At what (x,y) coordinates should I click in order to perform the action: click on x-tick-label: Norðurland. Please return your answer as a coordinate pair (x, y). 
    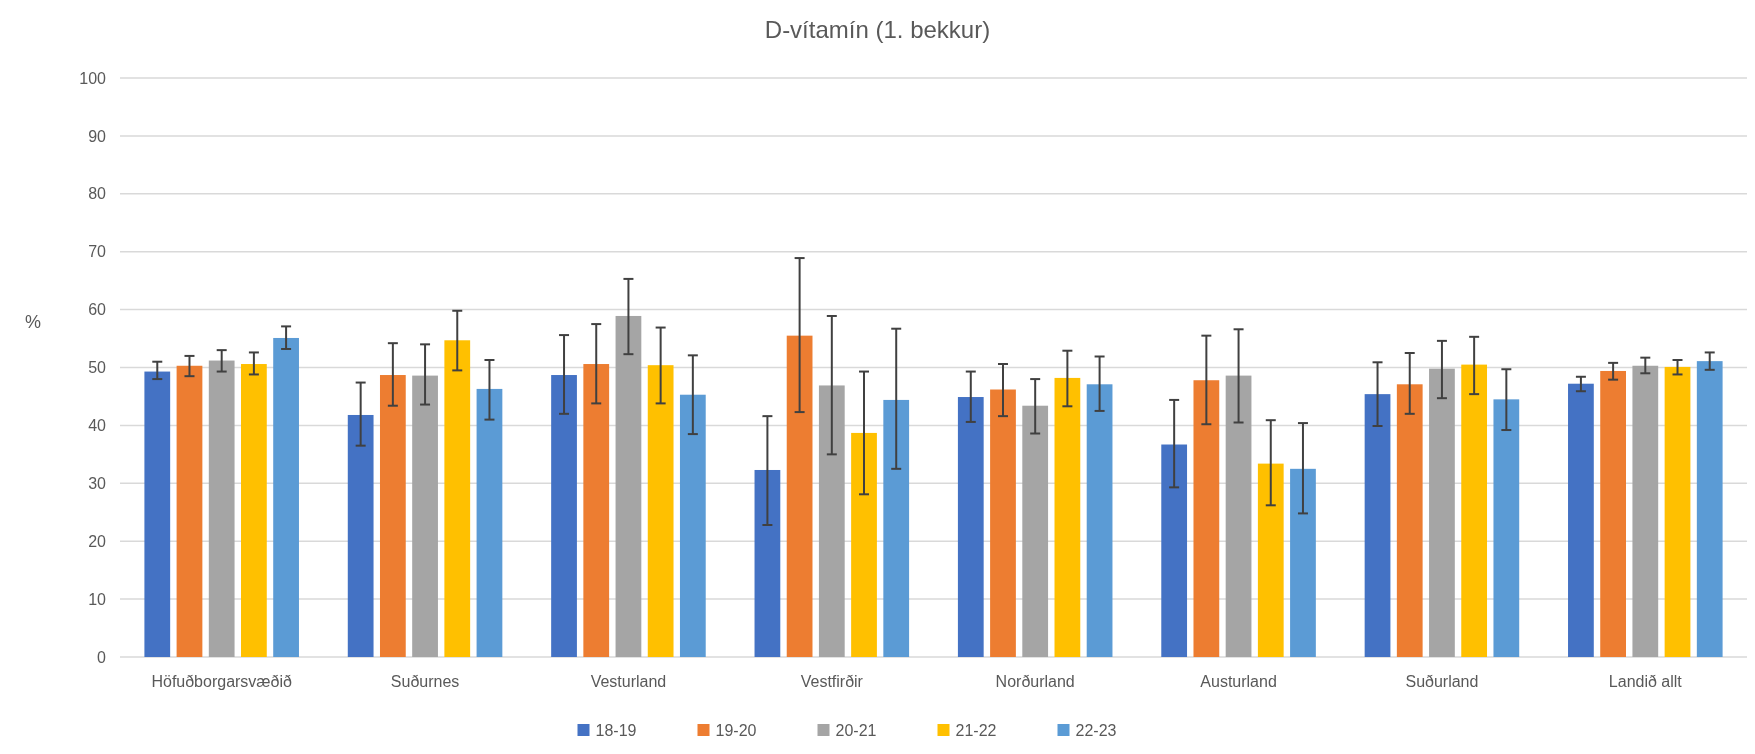
    Looking at the image, I should click on (1035, 681).